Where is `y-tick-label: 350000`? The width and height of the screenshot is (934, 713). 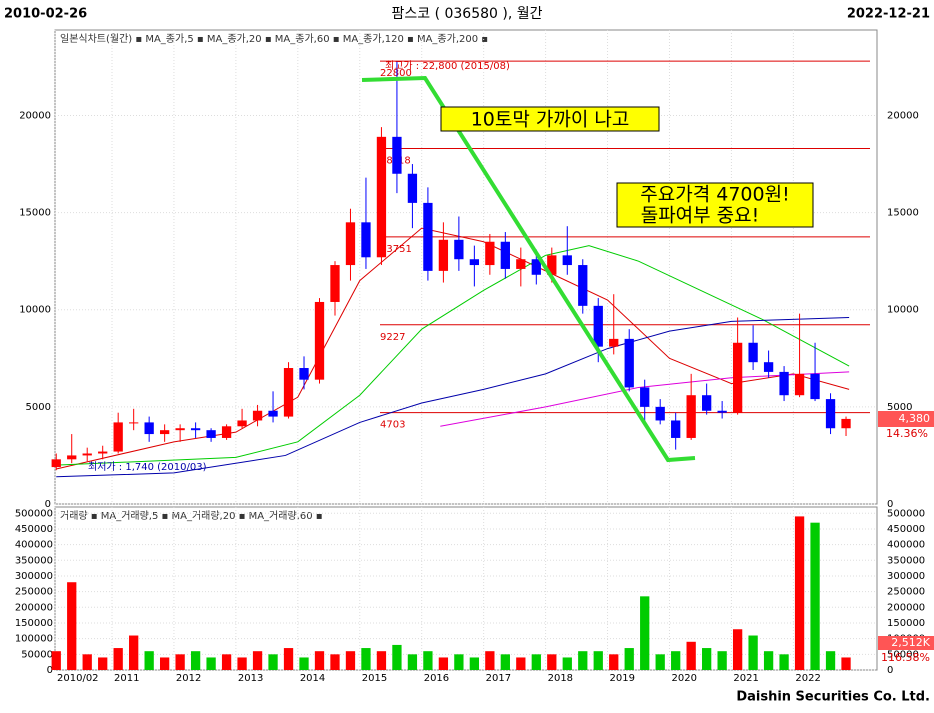 y-tick-label: 350000 is located at coordinates (34, 560).